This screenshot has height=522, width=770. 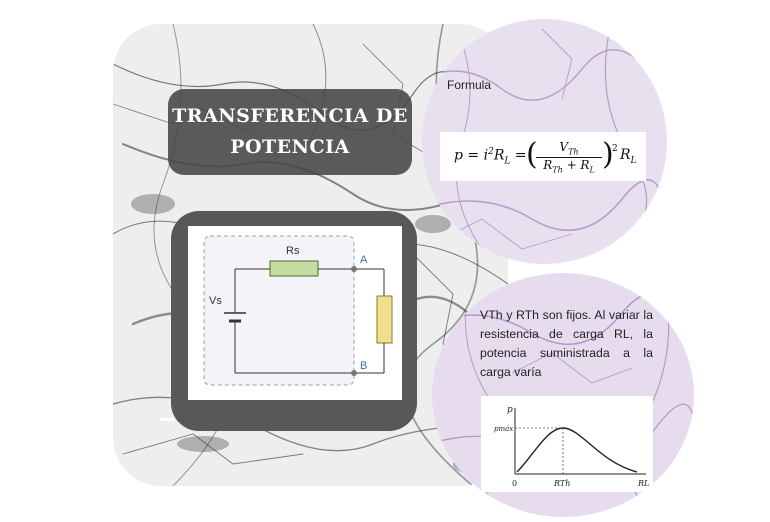 I want to click on formula-numerator: VTh, so click(x=569, y=148).